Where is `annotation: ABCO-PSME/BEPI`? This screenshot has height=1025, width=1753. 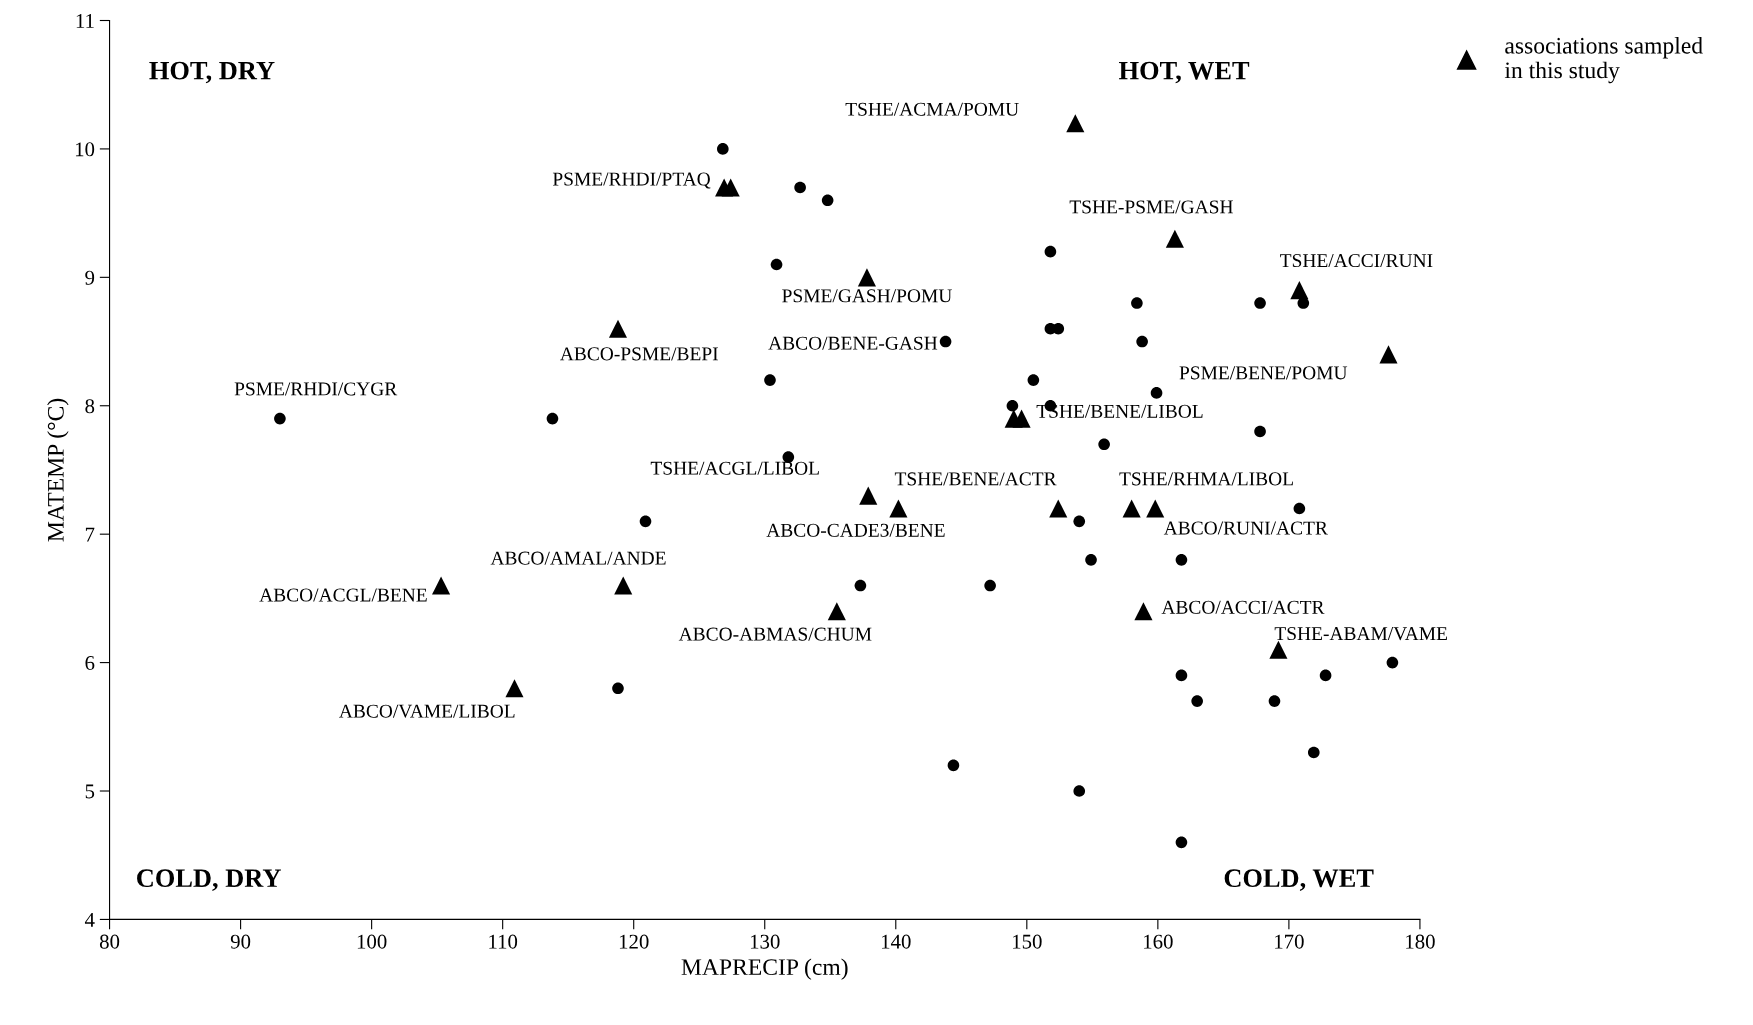
annotation: ABCO-PSME/BEPI is located at coordinates (639, 354).